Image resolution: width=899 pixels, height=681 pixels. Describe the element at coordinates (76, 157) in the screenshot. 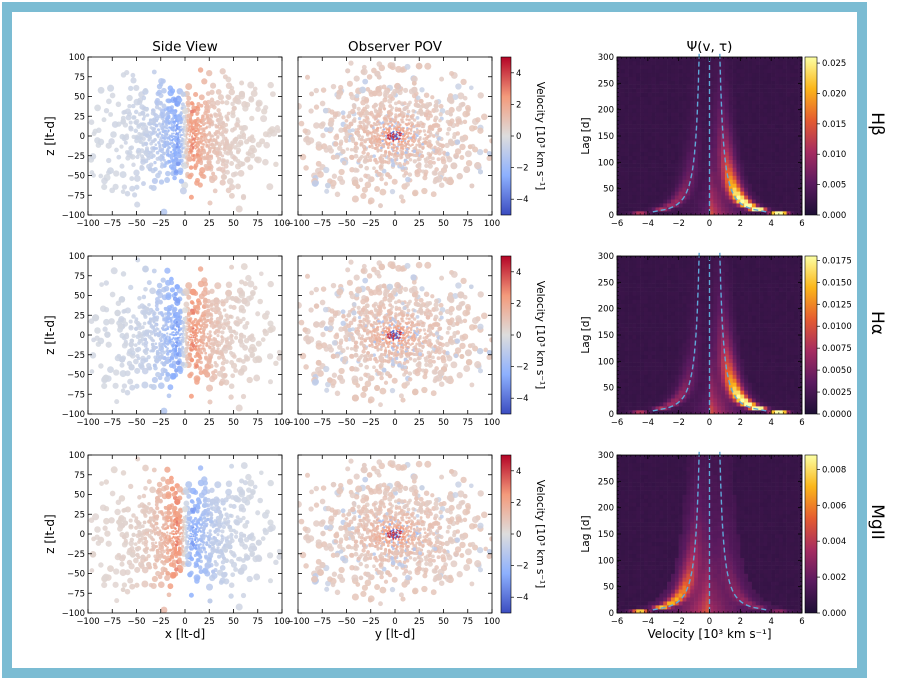

I see `y-tick-label: −25` at that location.